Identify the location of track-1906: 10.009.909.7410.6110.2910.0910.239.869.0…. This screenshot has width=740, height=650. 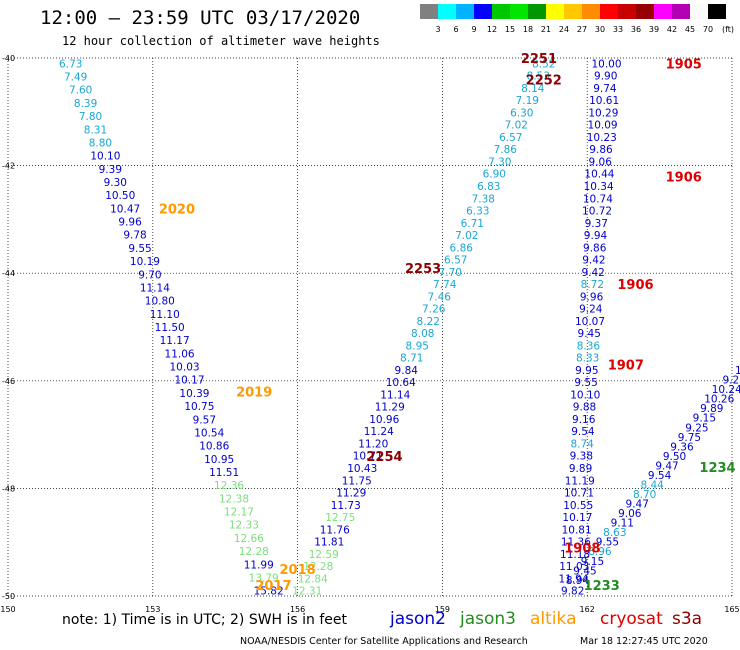
(589, 327).